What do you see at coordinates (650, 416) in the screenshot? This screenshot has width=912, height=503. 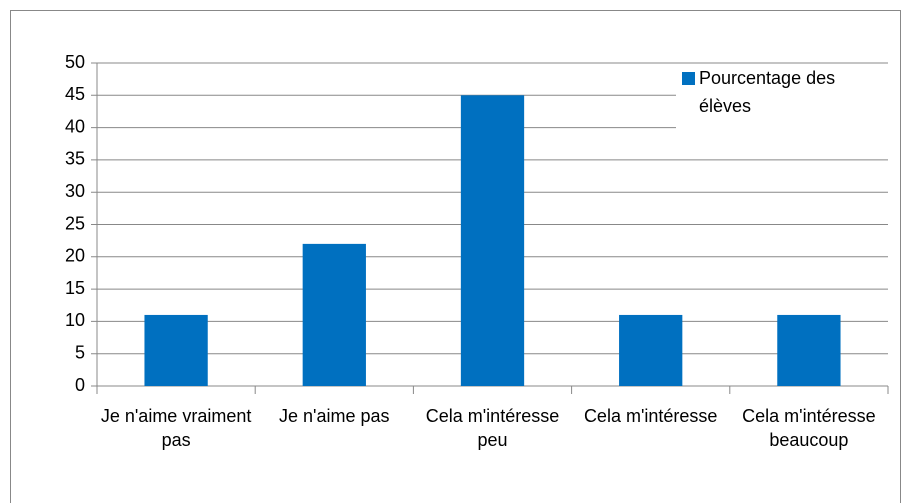 I see `x-tick-label: Cela m'intéresse` at bounding box center [650, 416].